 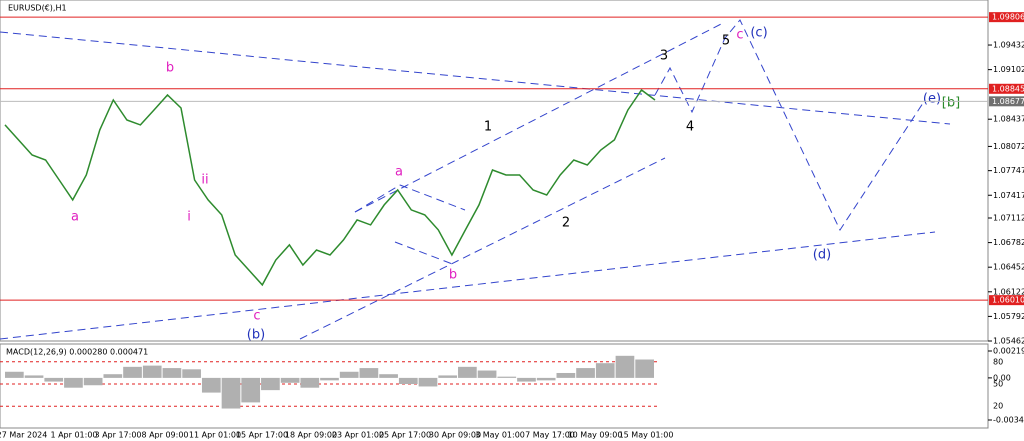 I want to click on y-tick-label: 1.09432, so click(x=1008, y=45).